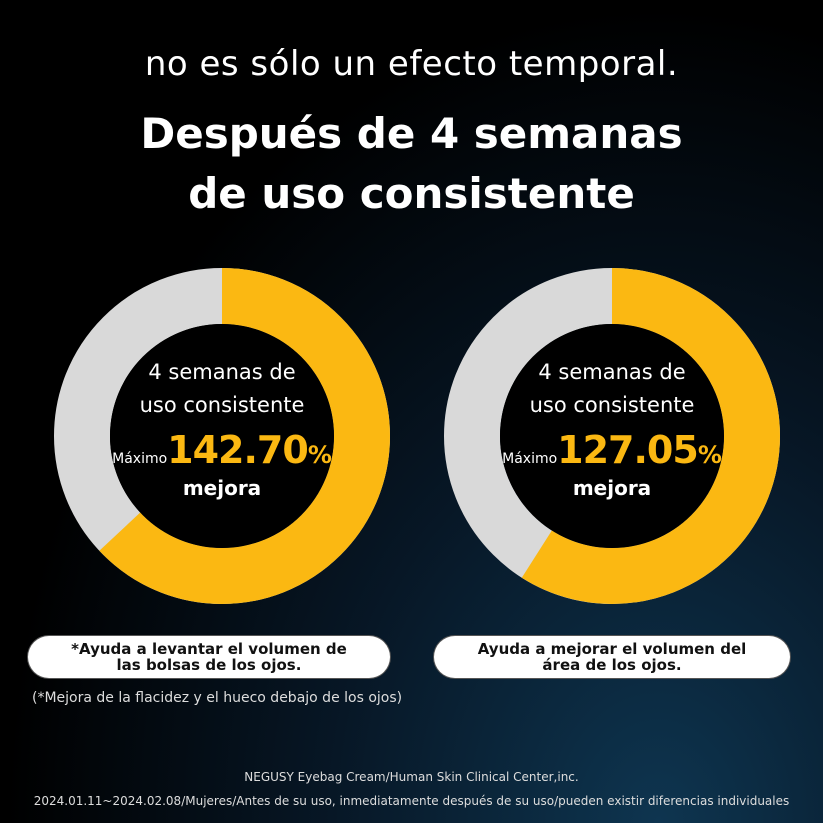 This screenshot has height=823, width=823. Describe the element at coordinates (411, 133) in the screenshot. I see `headline-line-1: Después de 4 semanas` at that location.